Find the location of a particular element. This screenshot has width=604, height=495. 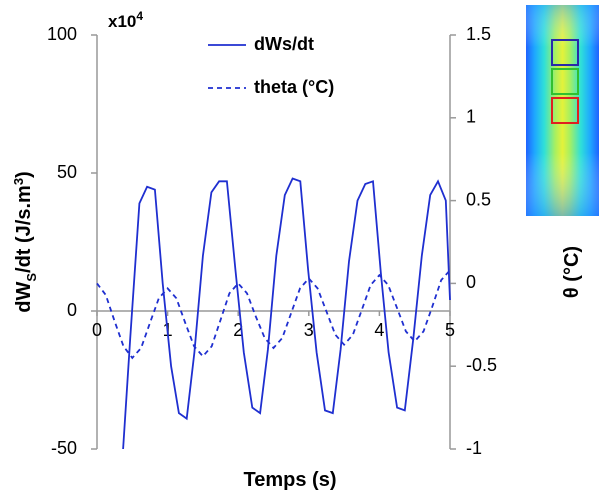

y-title-sup: 3 is located at coordinates (18, 181).